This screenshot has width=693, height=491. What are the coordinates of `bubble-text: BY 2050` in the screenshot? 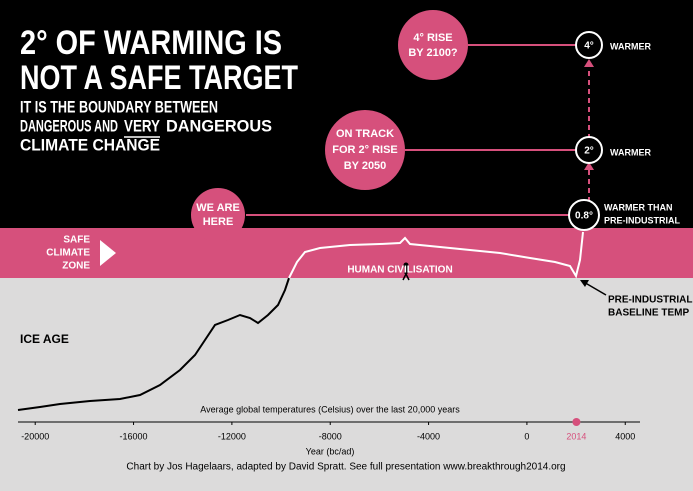 It's located at (365, 166).